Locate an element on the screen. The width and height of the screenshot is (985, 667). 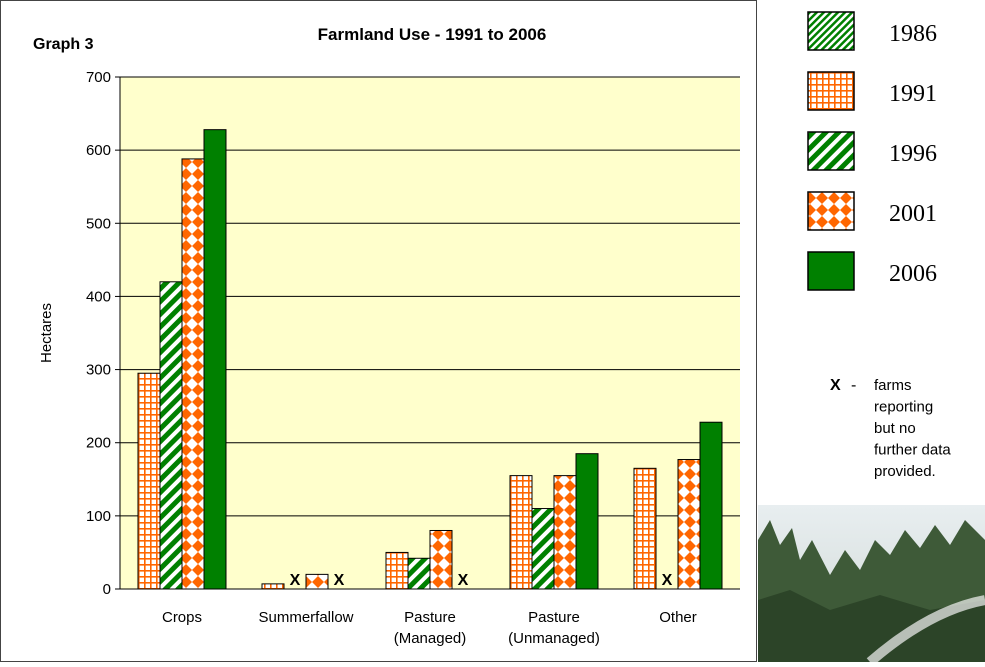
y-tick-label: 600 is located at coordinates (98, 150).